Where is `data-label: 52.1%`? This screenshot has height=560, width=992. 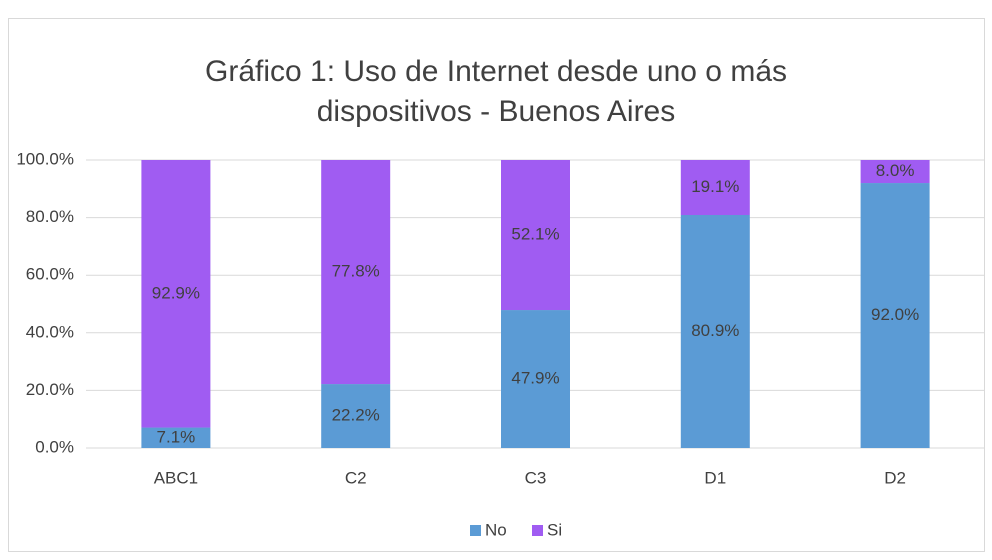 data-label: 52.1% is located at coordinates (535, 234).